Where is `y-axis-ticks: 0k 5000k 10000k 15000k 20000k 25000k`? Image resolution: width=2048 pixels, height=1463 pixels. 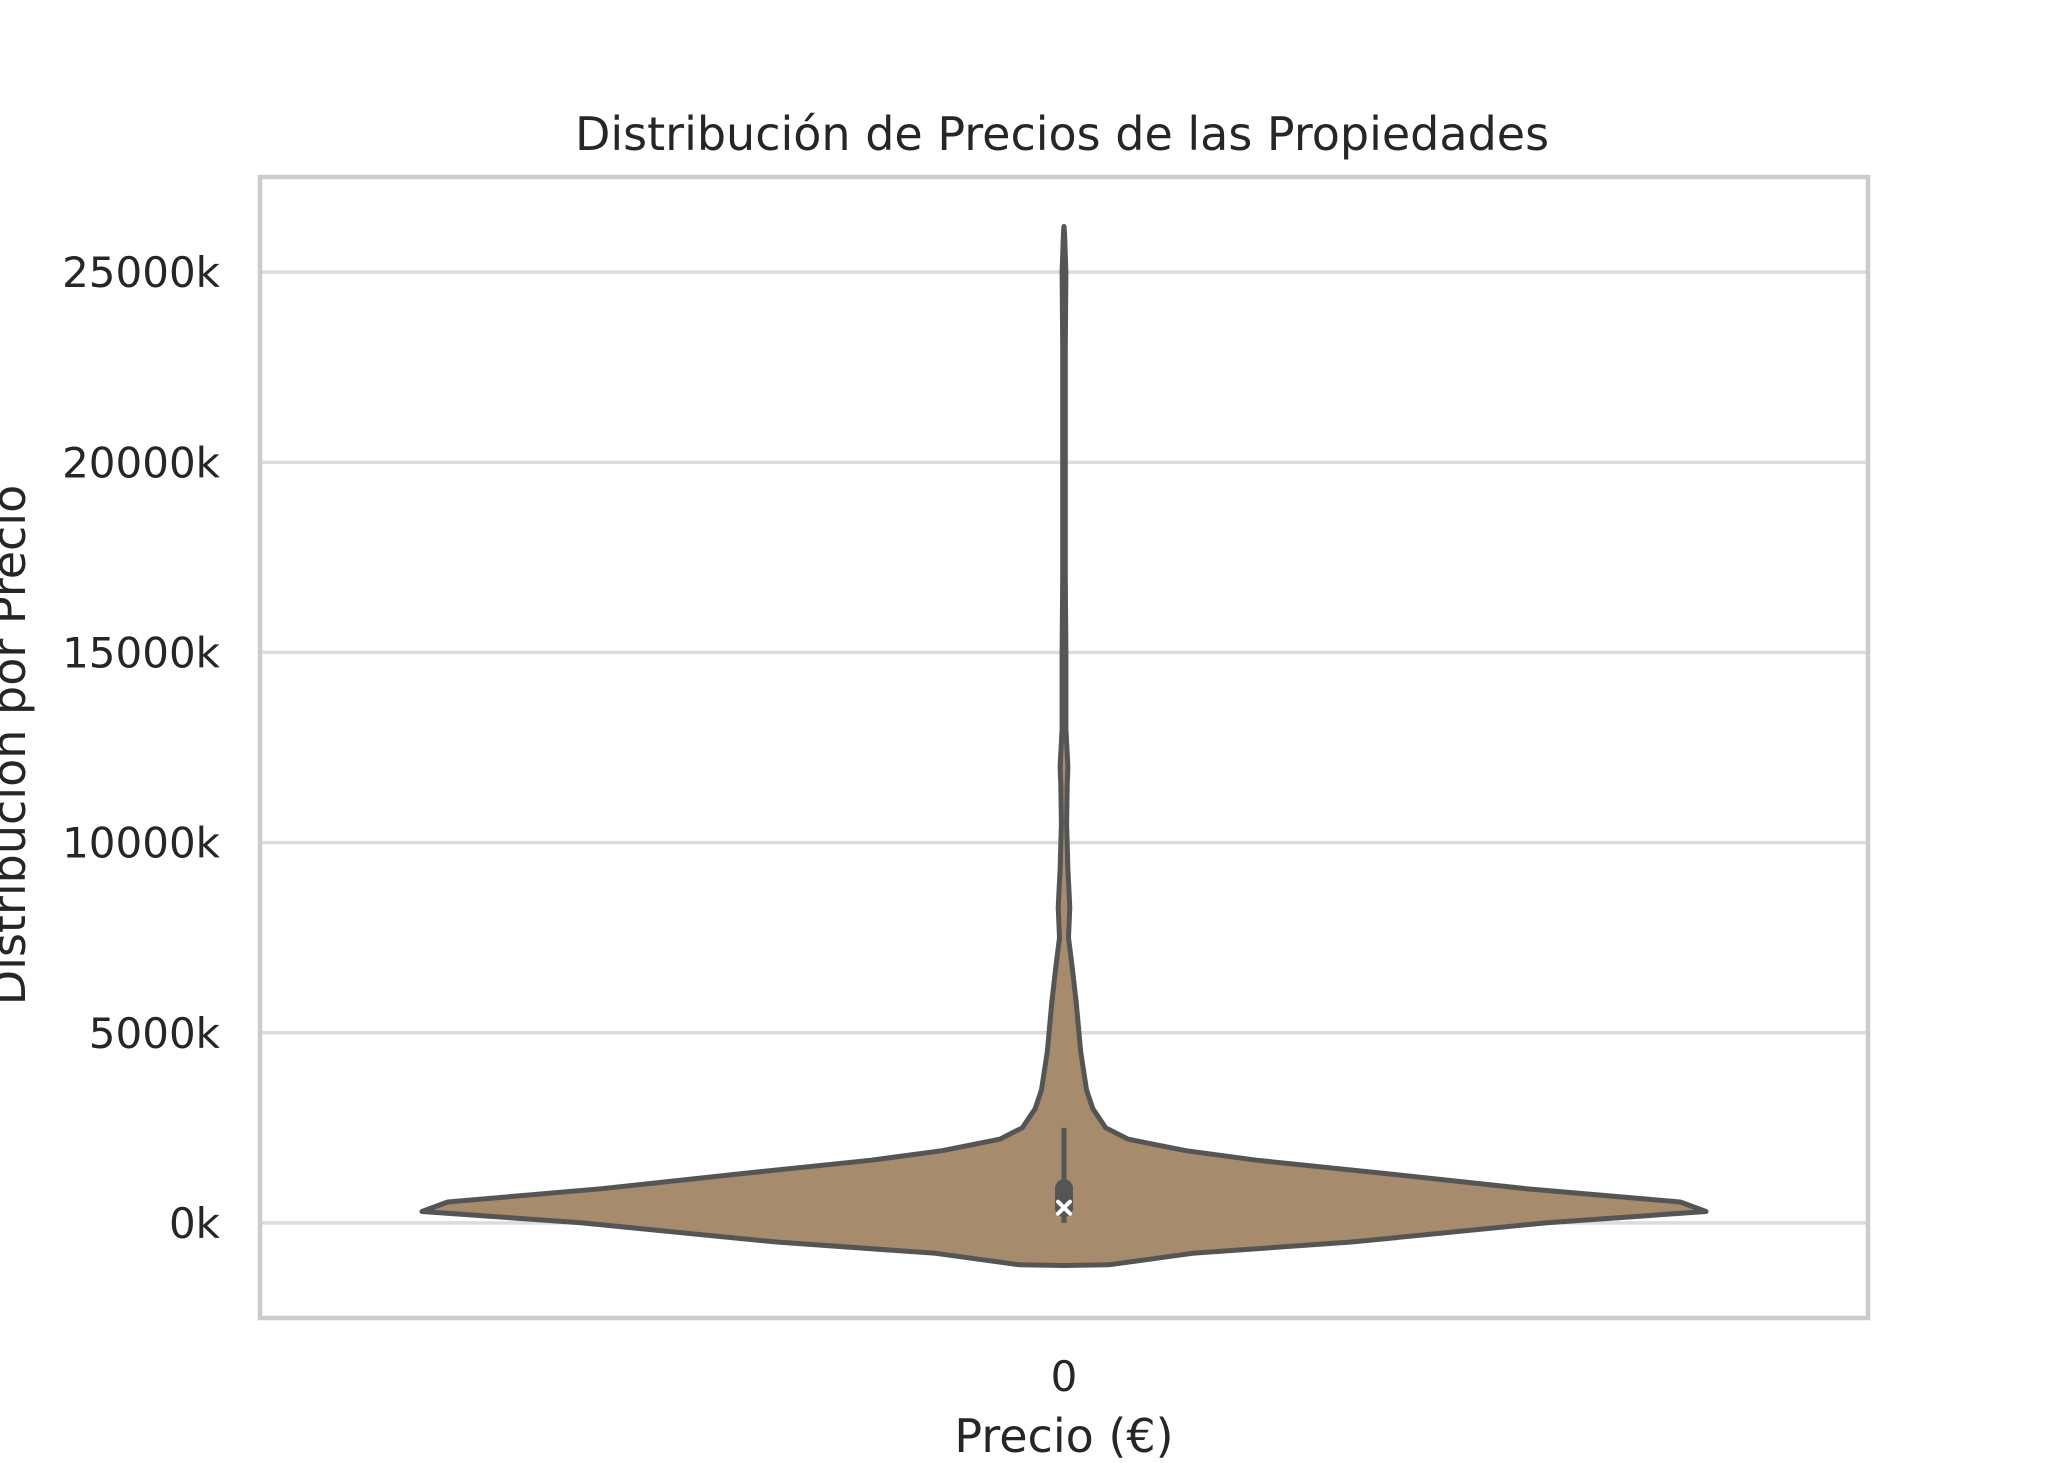
y-axis-ticks: 0k 5000k 10000k 15000k 20000k 25000k is located at coordinates (141, 748).